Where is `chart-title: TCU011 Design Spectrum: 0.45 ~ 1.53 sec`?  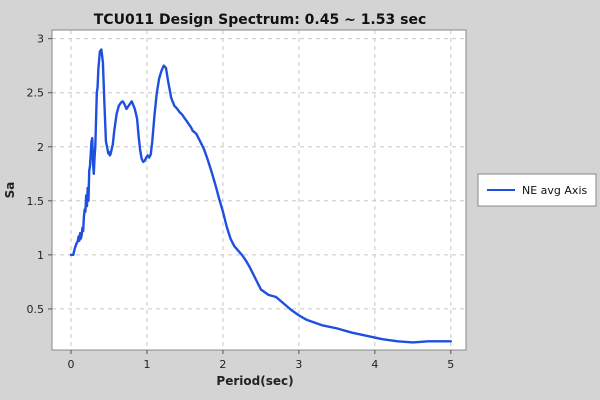 chart-title: TCU011 Design Spectrum: 0.45 ~ 1.53 sec is located at coordinates (260, 20).